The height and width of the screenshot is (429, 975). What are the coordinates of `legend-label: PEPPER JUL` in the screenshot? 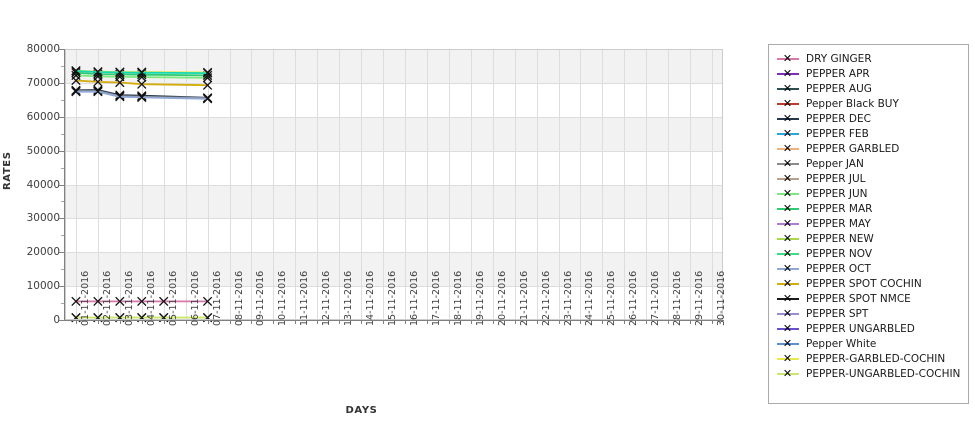 It's located at (836, 178).